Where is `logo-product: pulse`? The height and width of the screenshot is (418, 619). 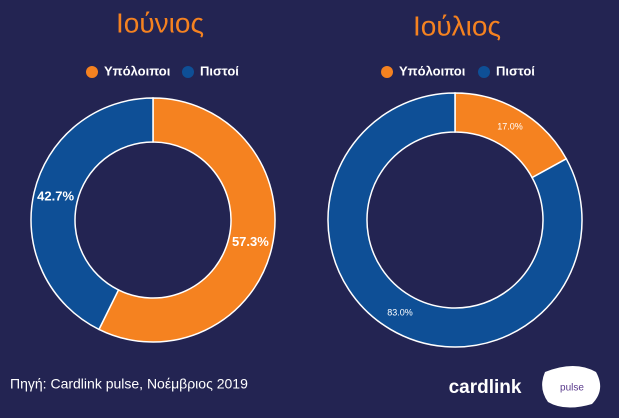
logo-product: pulse is located at coordinates (572, 388).